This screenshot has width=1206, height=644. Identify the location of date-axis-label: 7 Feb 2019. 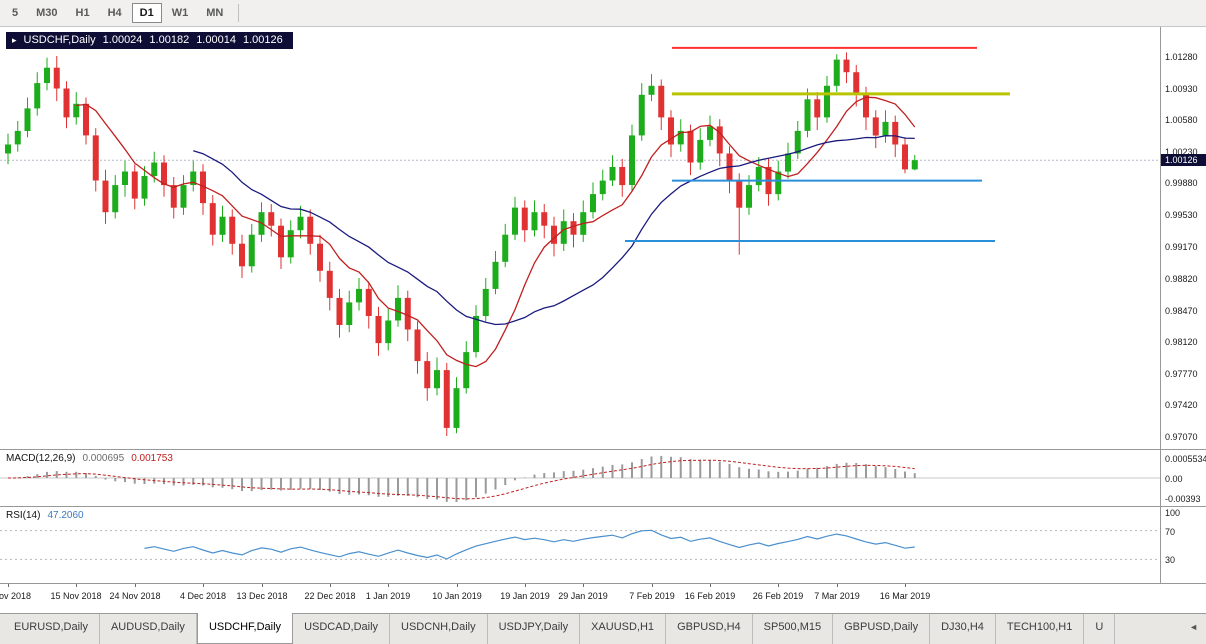
(652, 596).